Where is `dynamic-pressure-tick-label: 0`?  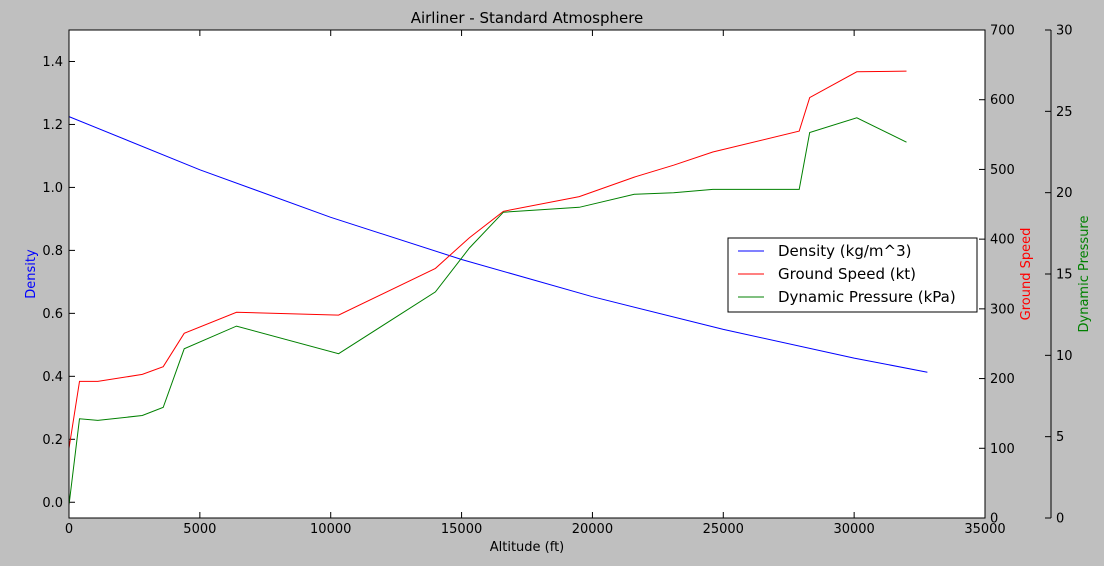 dynamic-pressure-tick-label: 0 is located at coordinates (1060, 519).